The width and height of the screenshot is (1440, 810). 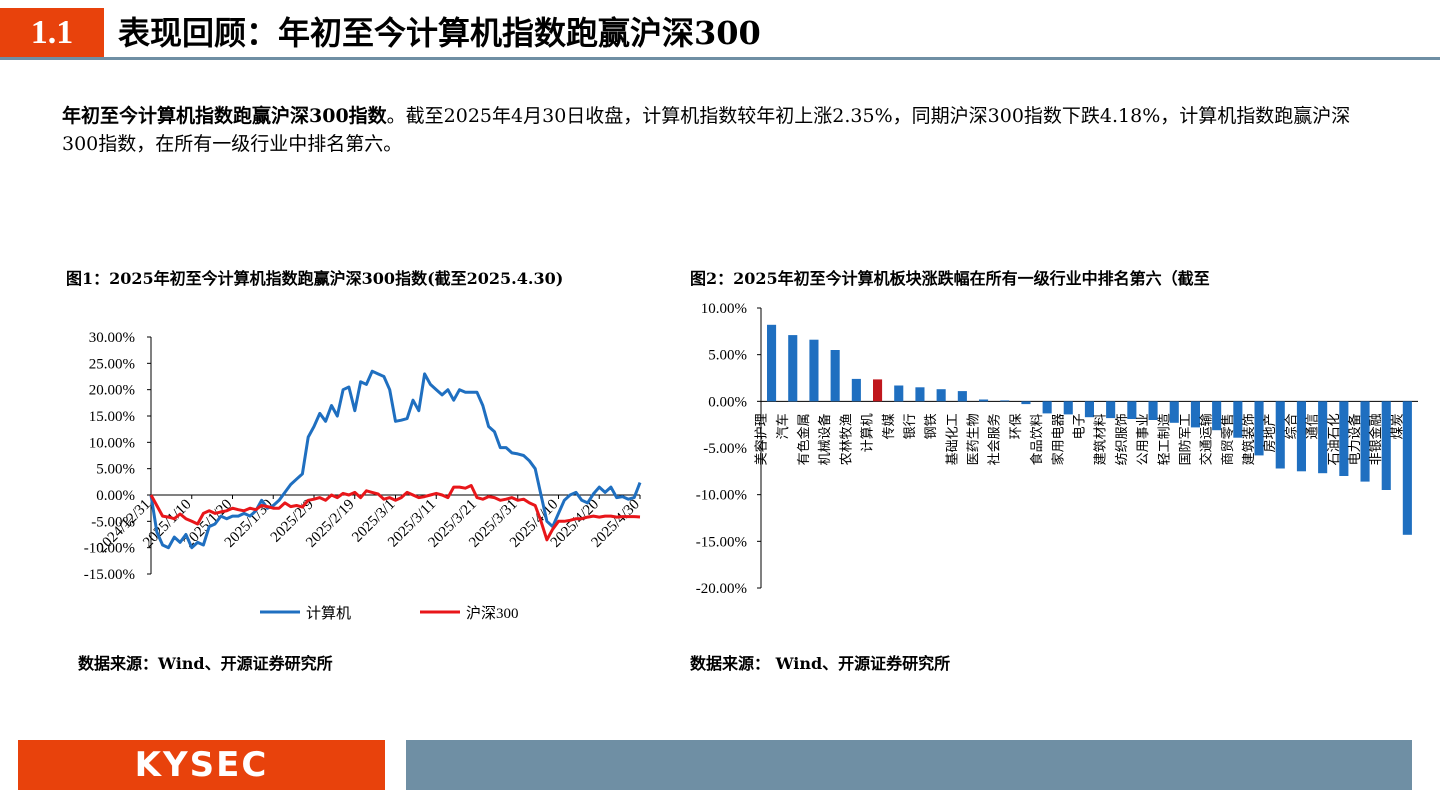 I want to click on page-title: 表现回顾：年初至今计算机指数跑赢沪深300, so click(x=439, y=33).